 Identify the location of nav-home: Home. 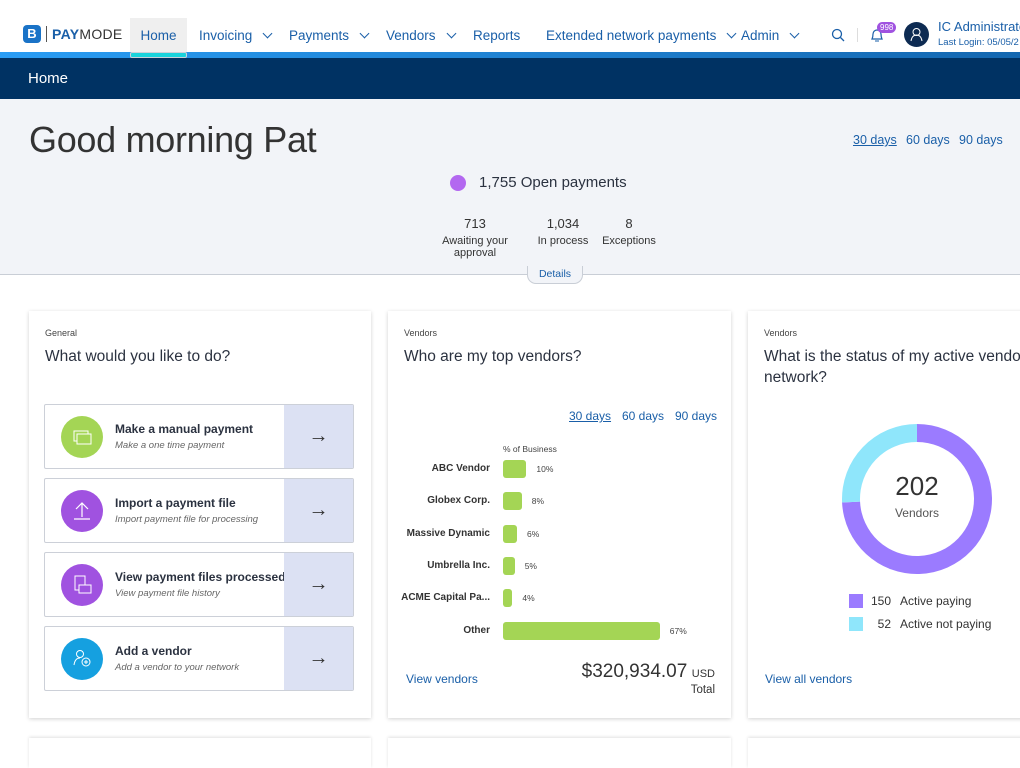
(158, 35).